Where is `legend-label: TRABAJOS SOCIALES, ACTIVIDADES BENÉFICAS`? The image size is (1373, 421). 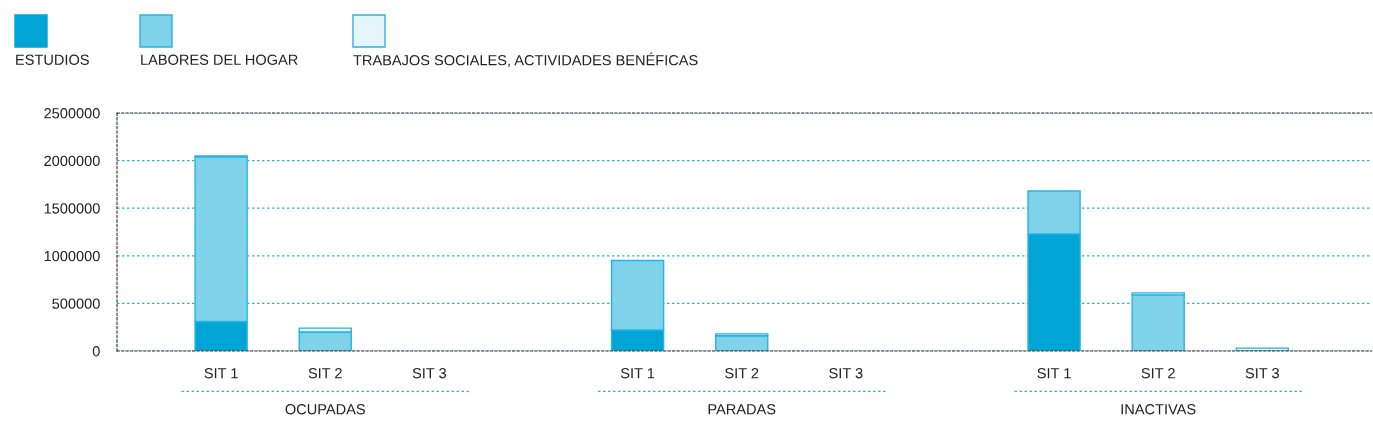
legend-label: TRABAJOS SOCIALES, ACTIVIDADES BENÉFICAS is located at coordinates (525, 60).